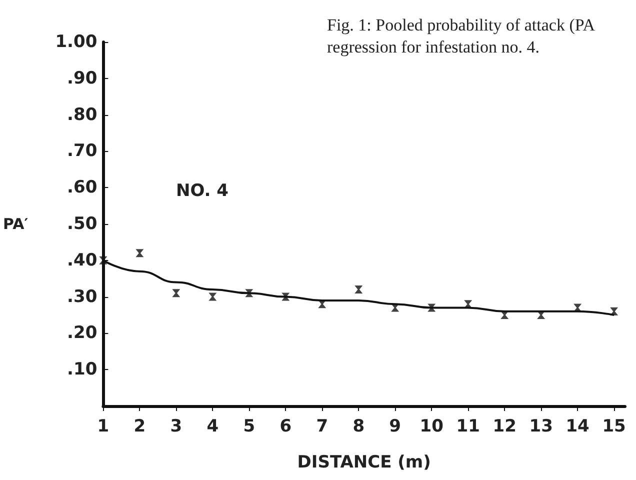 The width and height of the screenshot is (636, 480). Describe the element at coordinates (176, 426) in the screenshot. I see `x-tick-label: 3` at that location.